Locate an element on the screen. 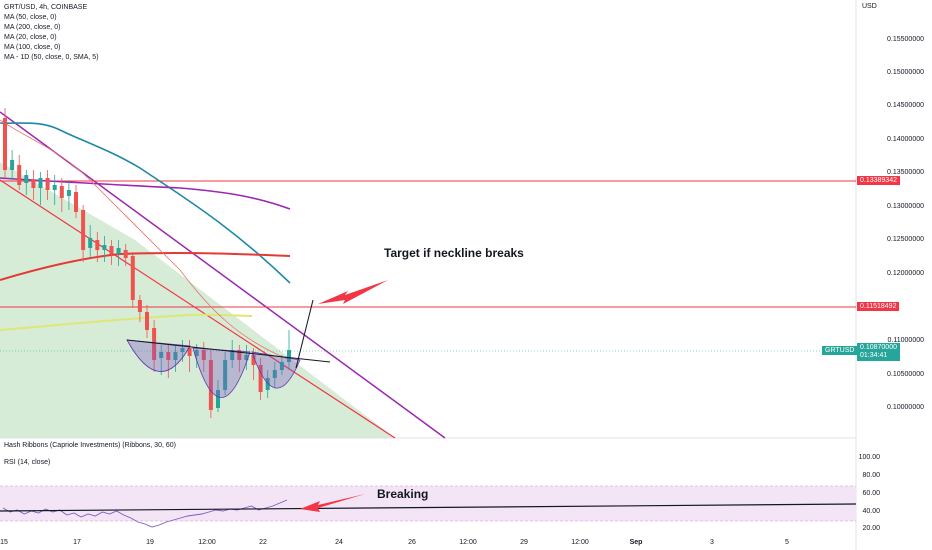 The height and width of the screenshot is (550, 932). right-shoulder-shape is located at coordinates (276, 370).